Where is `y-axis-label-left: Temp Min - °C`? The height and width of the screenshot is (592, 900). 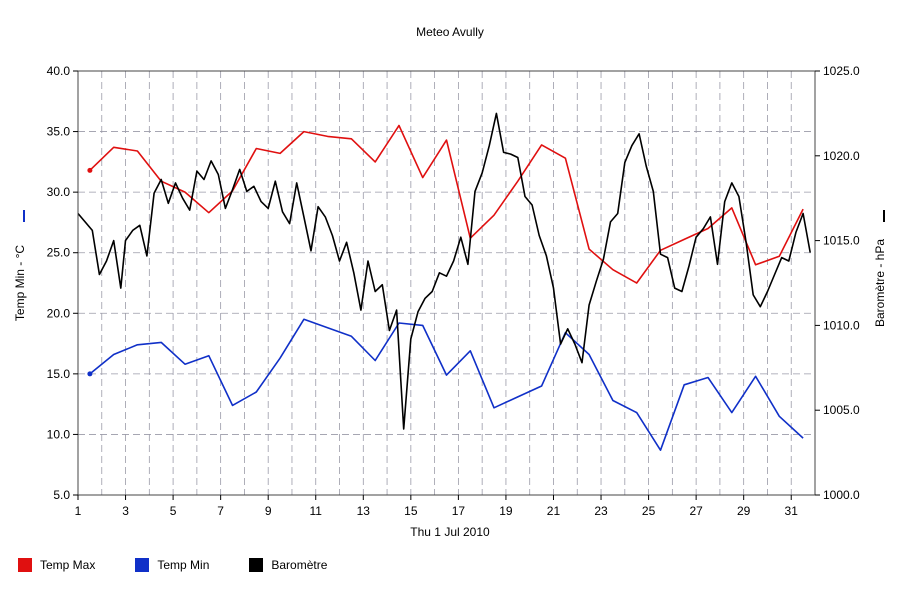 y-axis-label-left: Temp Min - °C is located at coordinates (20, 283).